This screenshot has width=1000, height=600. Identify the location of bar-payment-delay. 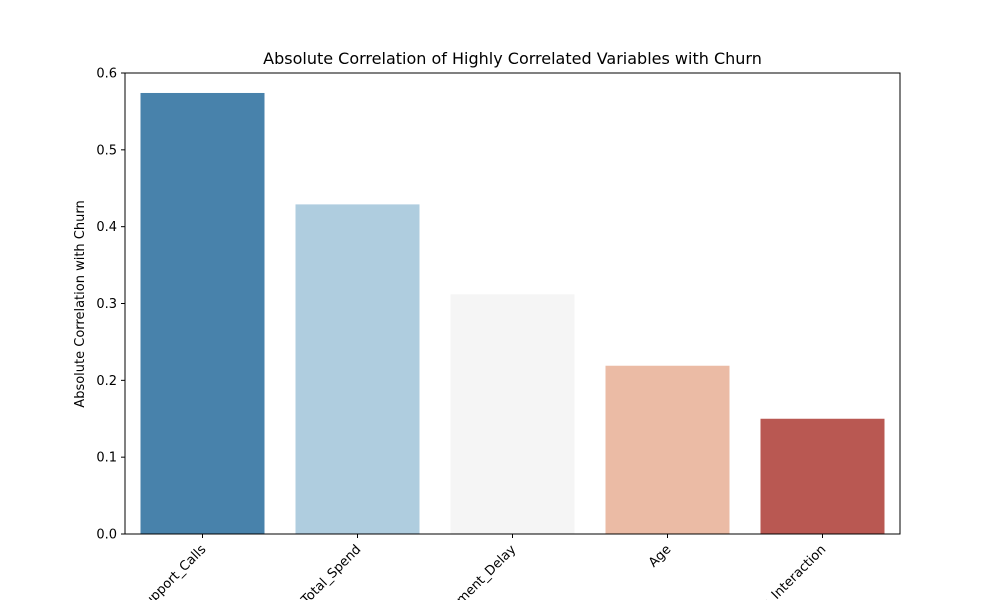
(512, 414).